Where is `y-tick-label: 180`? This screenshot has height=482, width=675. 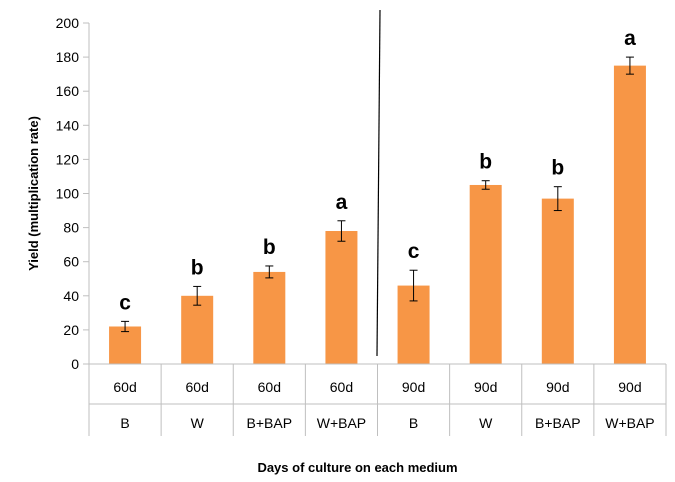 y-tick-label: 180 is located at coordinates (68, 57).